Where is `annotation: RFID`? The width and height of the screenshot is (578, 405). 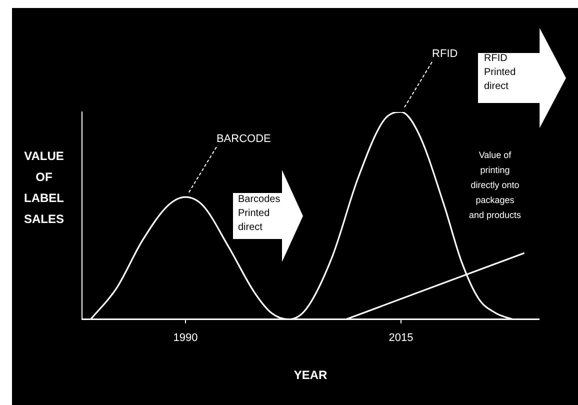
annotation: RFID is located at coordinates (445, 54).